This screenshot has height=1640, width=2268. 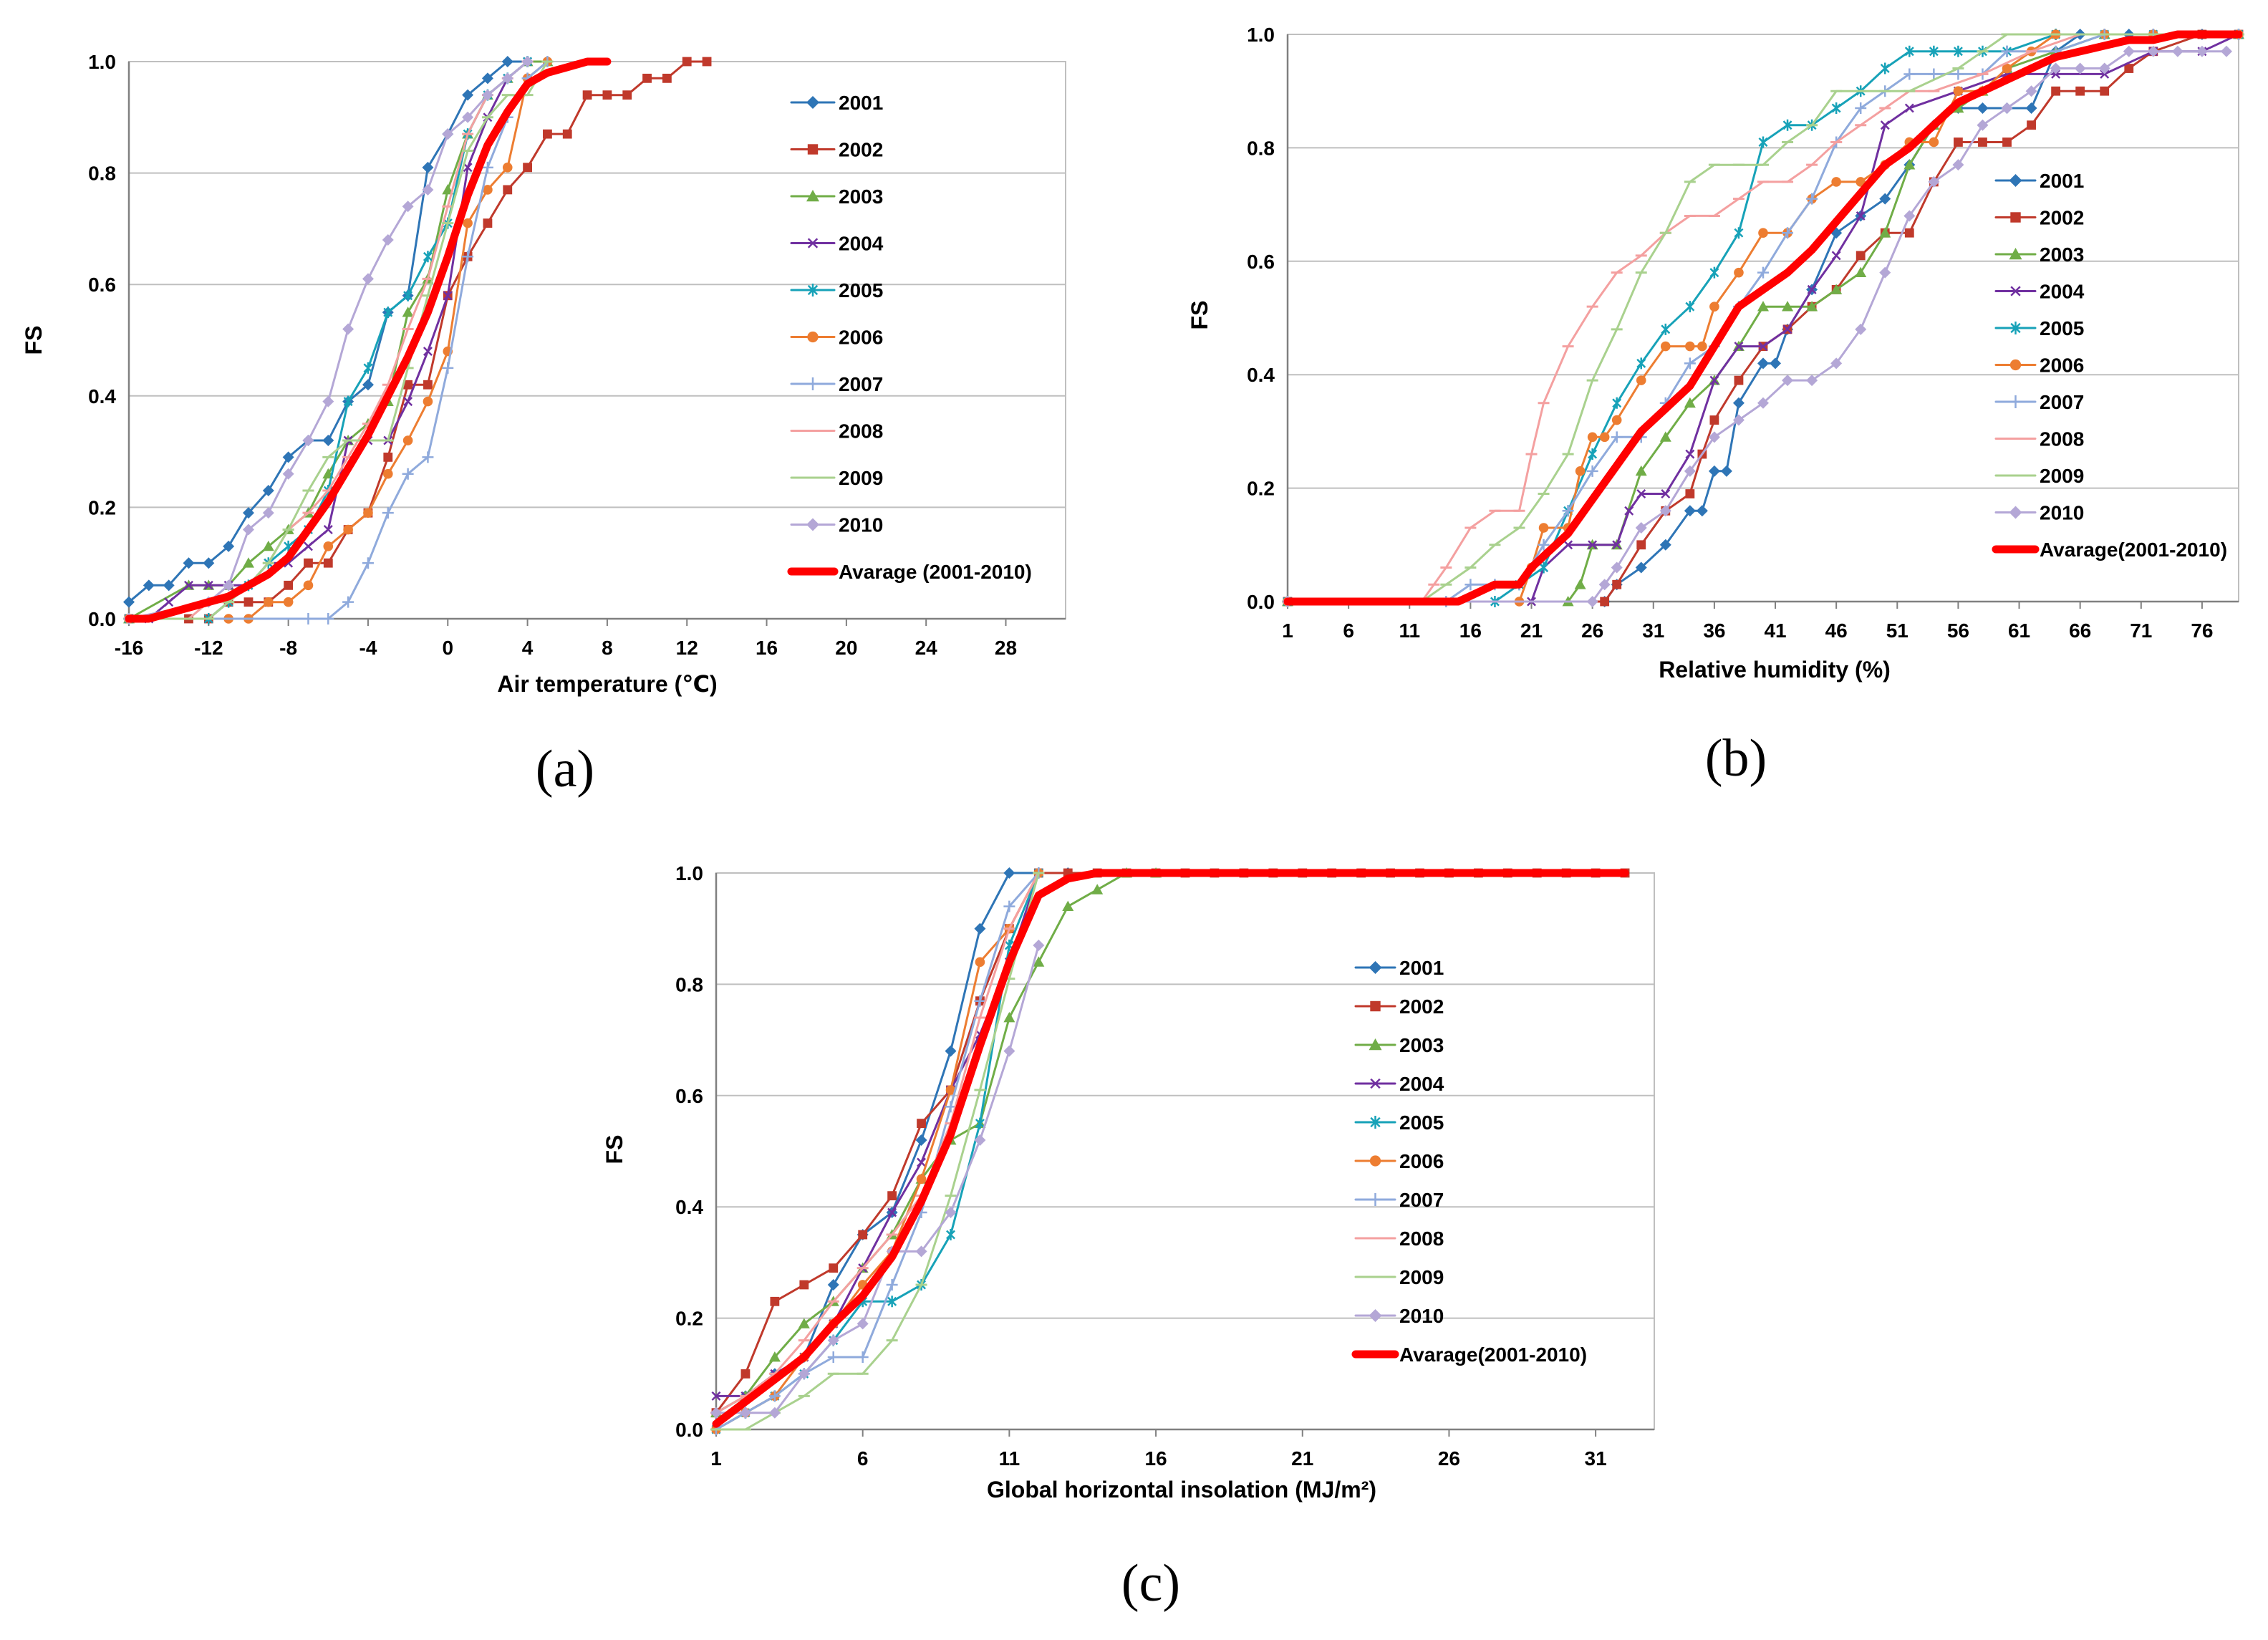 I want to click on legend-label-2002: 2002, so click(x=1421, y=1006).